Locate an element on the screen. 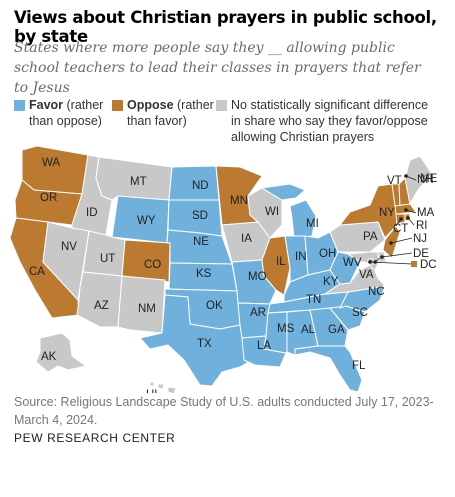 This screenshot has width=455, height=497. state-label-va: VA is located at coordinates (366, 275).